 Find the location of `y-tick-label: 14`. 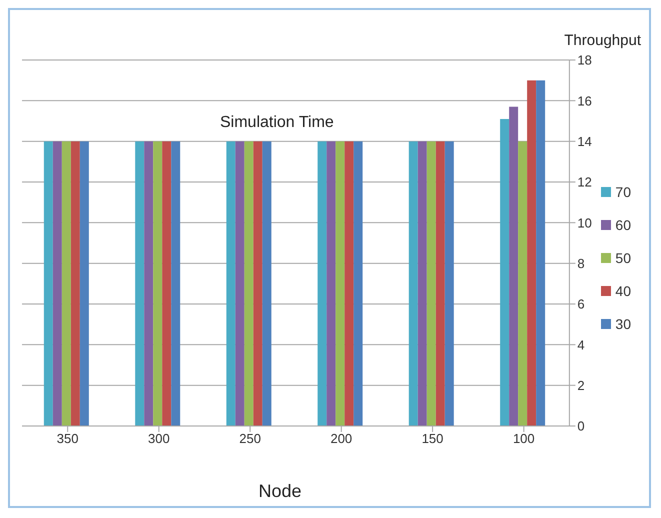

y-tick-label: 14 is located at coordinates (584, 141).